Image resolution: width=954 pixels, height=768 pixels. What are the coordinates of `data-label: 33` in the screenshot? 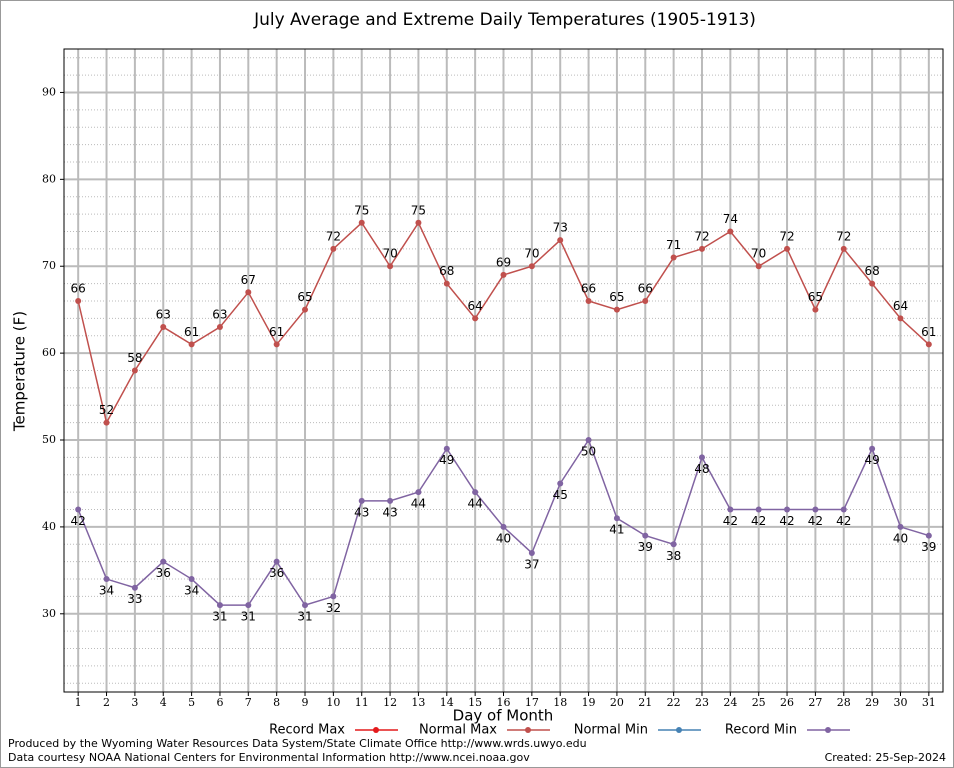 It's located at (134, 599).